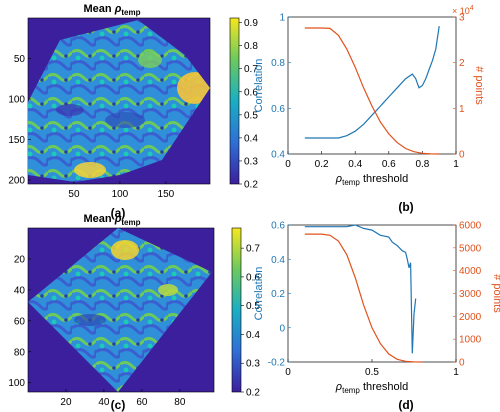 The image size is (500, 412). What do you see at coordinates (251, 23) in the screenshot?
I see `colorbar-tick-label: 0.9` at bounding box center [251, 23].